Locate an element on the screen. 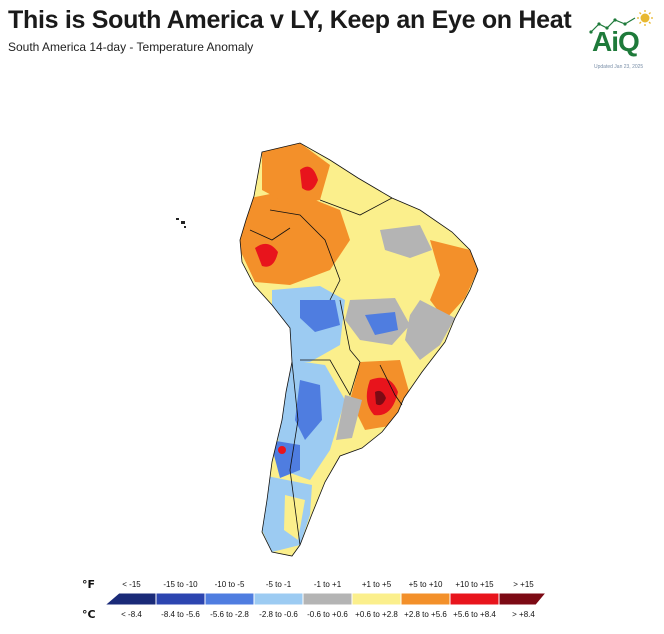  legend-label-c: < -8.4 is located at coordinates (131, 614).